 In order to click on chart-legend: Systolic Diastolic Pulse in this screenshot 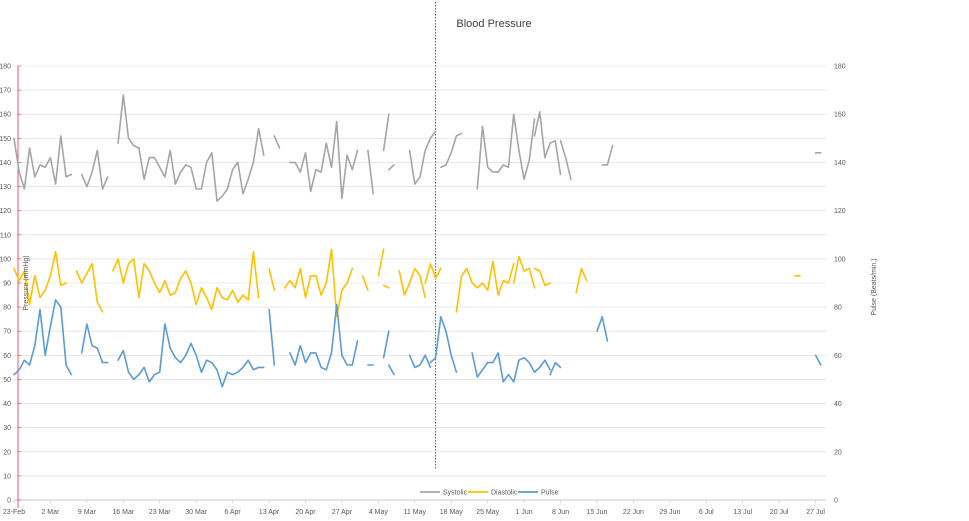, I will do `click(489, 493)`.